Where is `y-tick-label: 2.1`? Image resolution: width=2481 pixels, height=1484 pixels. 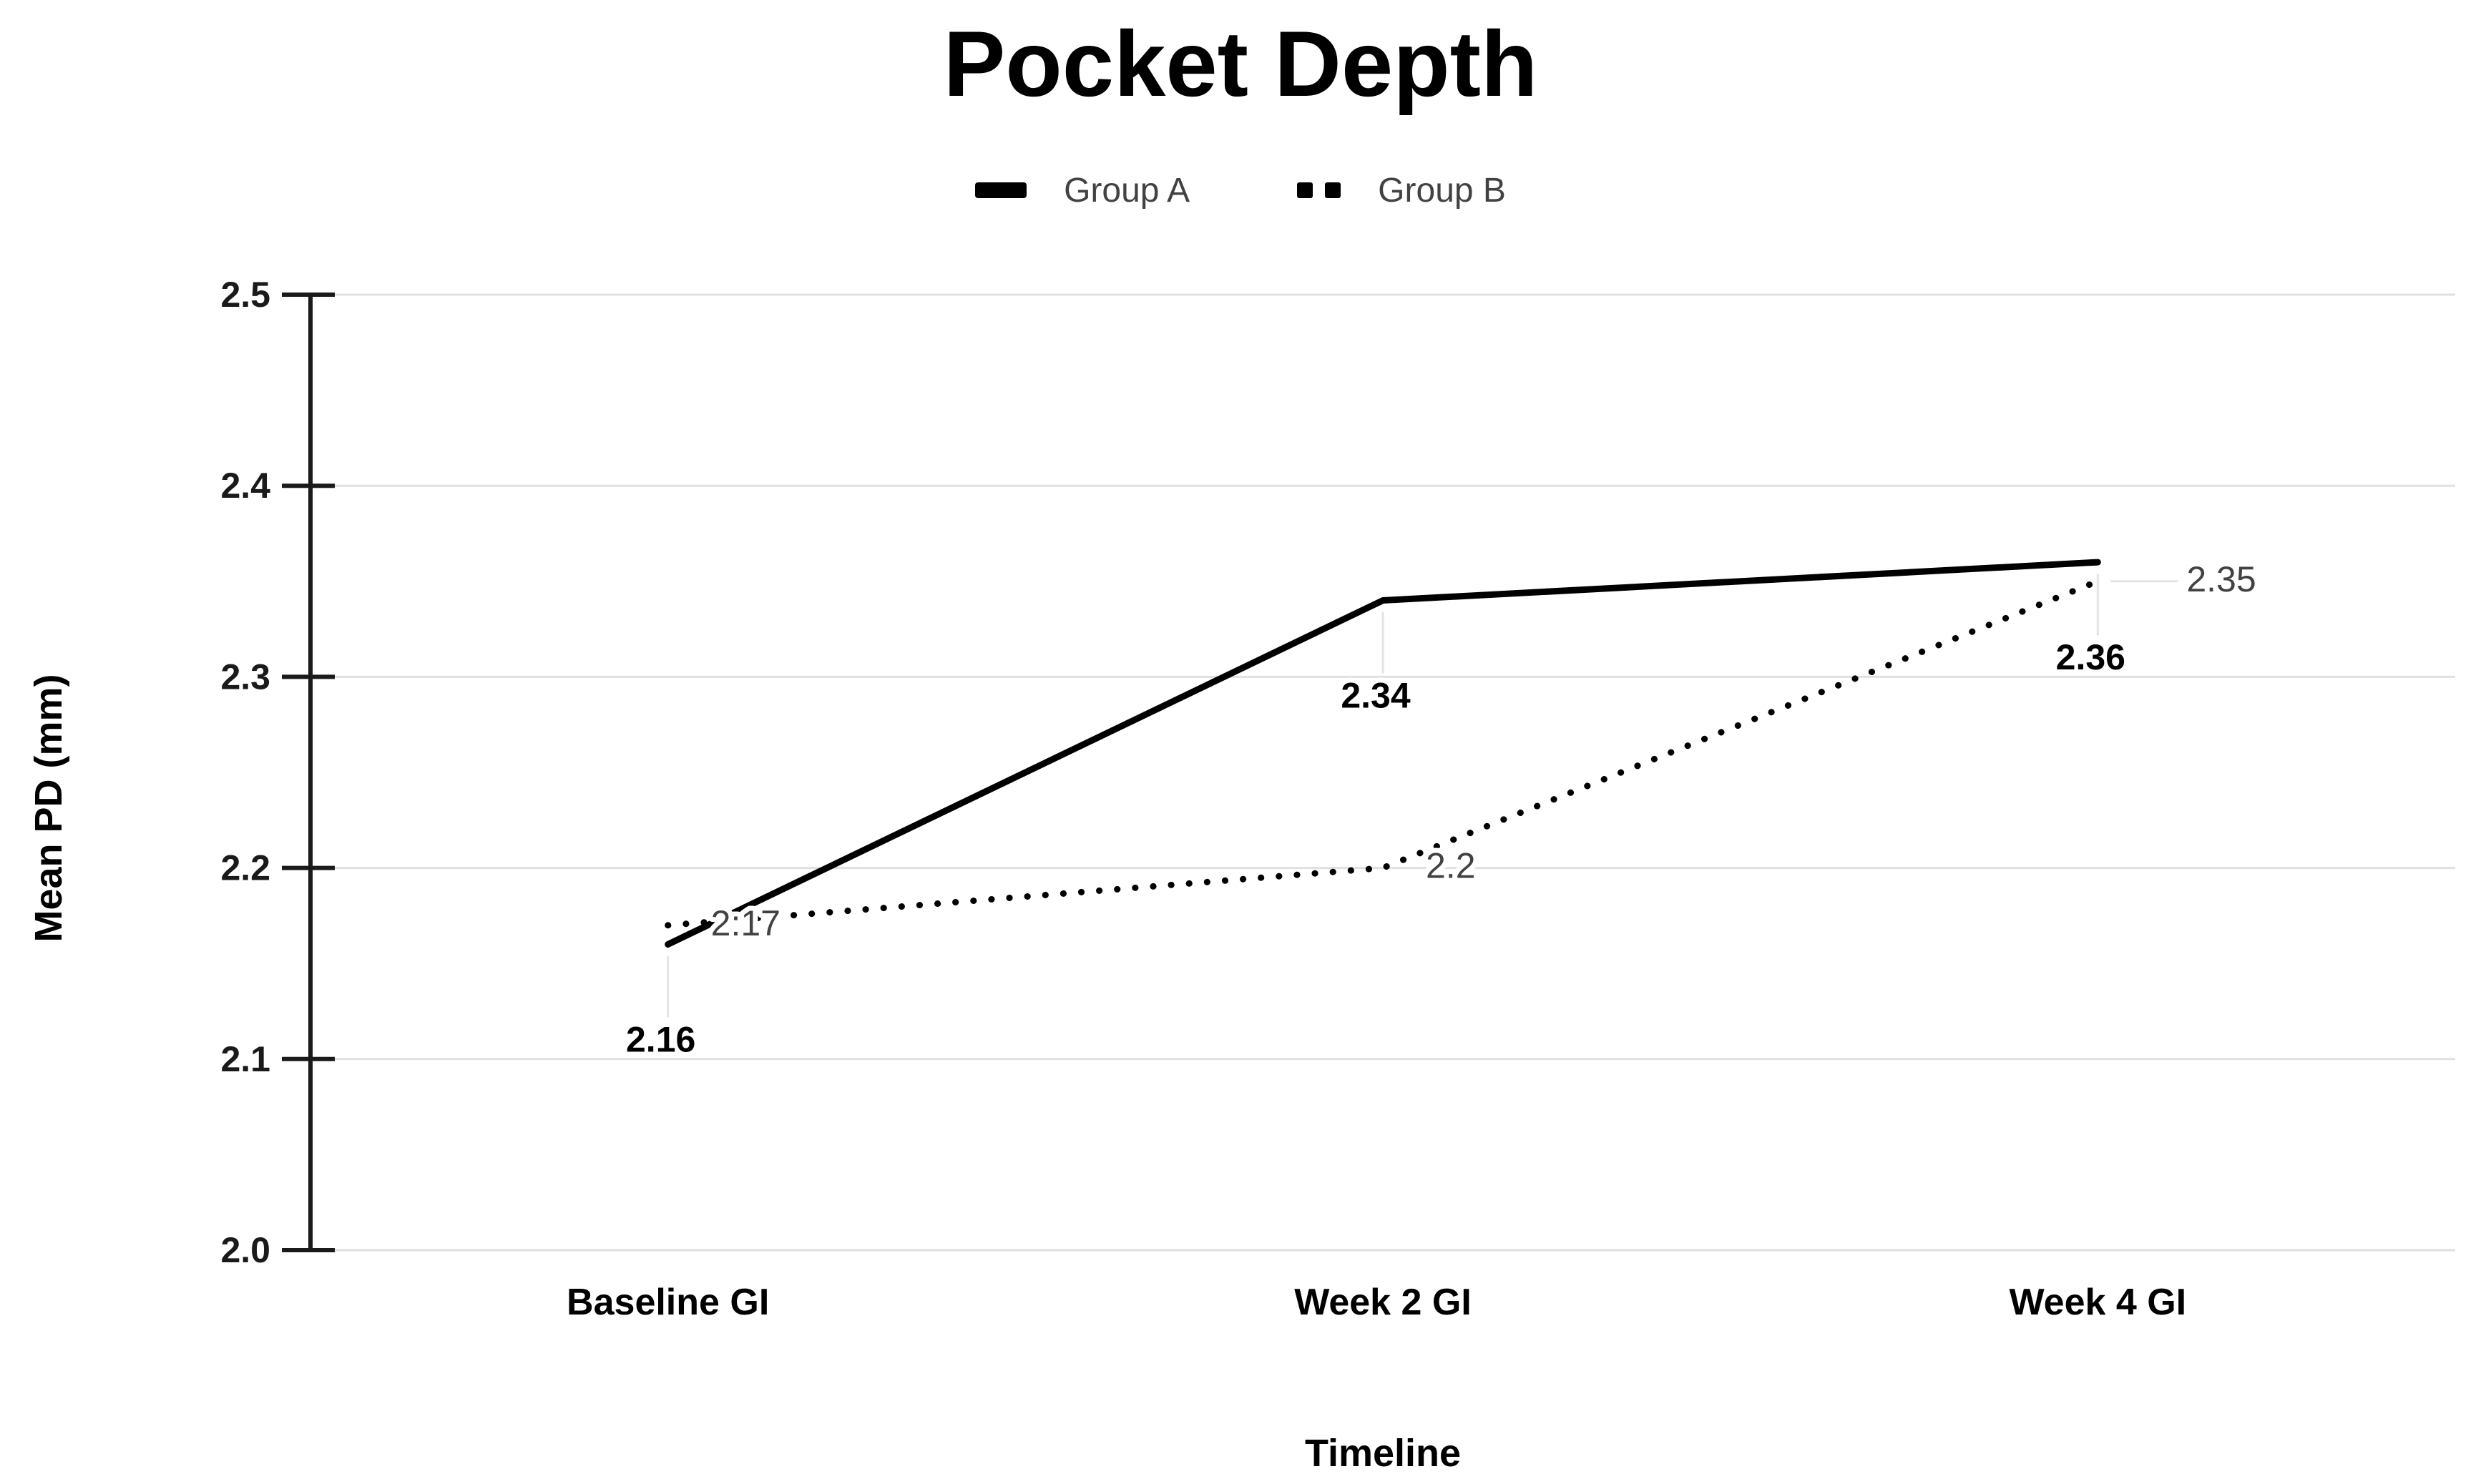 y-tick-label: 2.1 is located at coordinates (245, 1059).